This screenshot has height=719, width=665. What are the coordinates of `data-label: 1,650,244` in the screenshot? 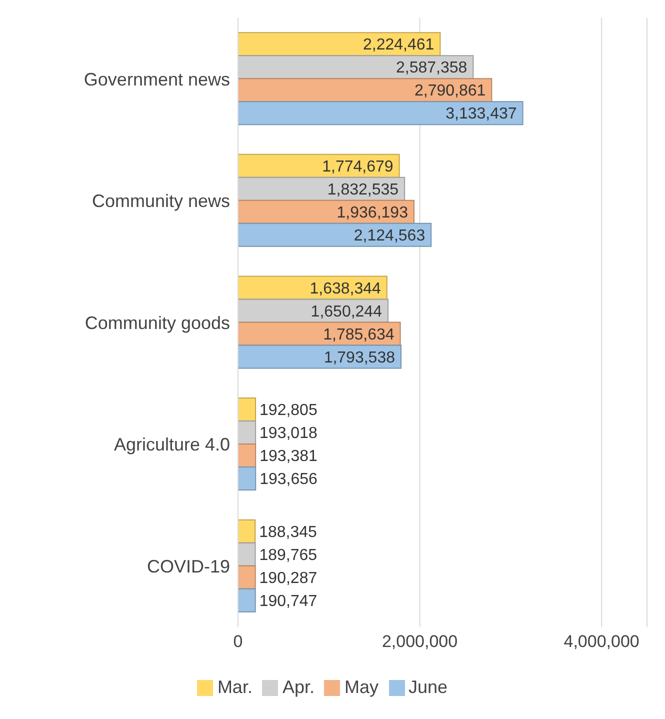 It's located at (346, 311).